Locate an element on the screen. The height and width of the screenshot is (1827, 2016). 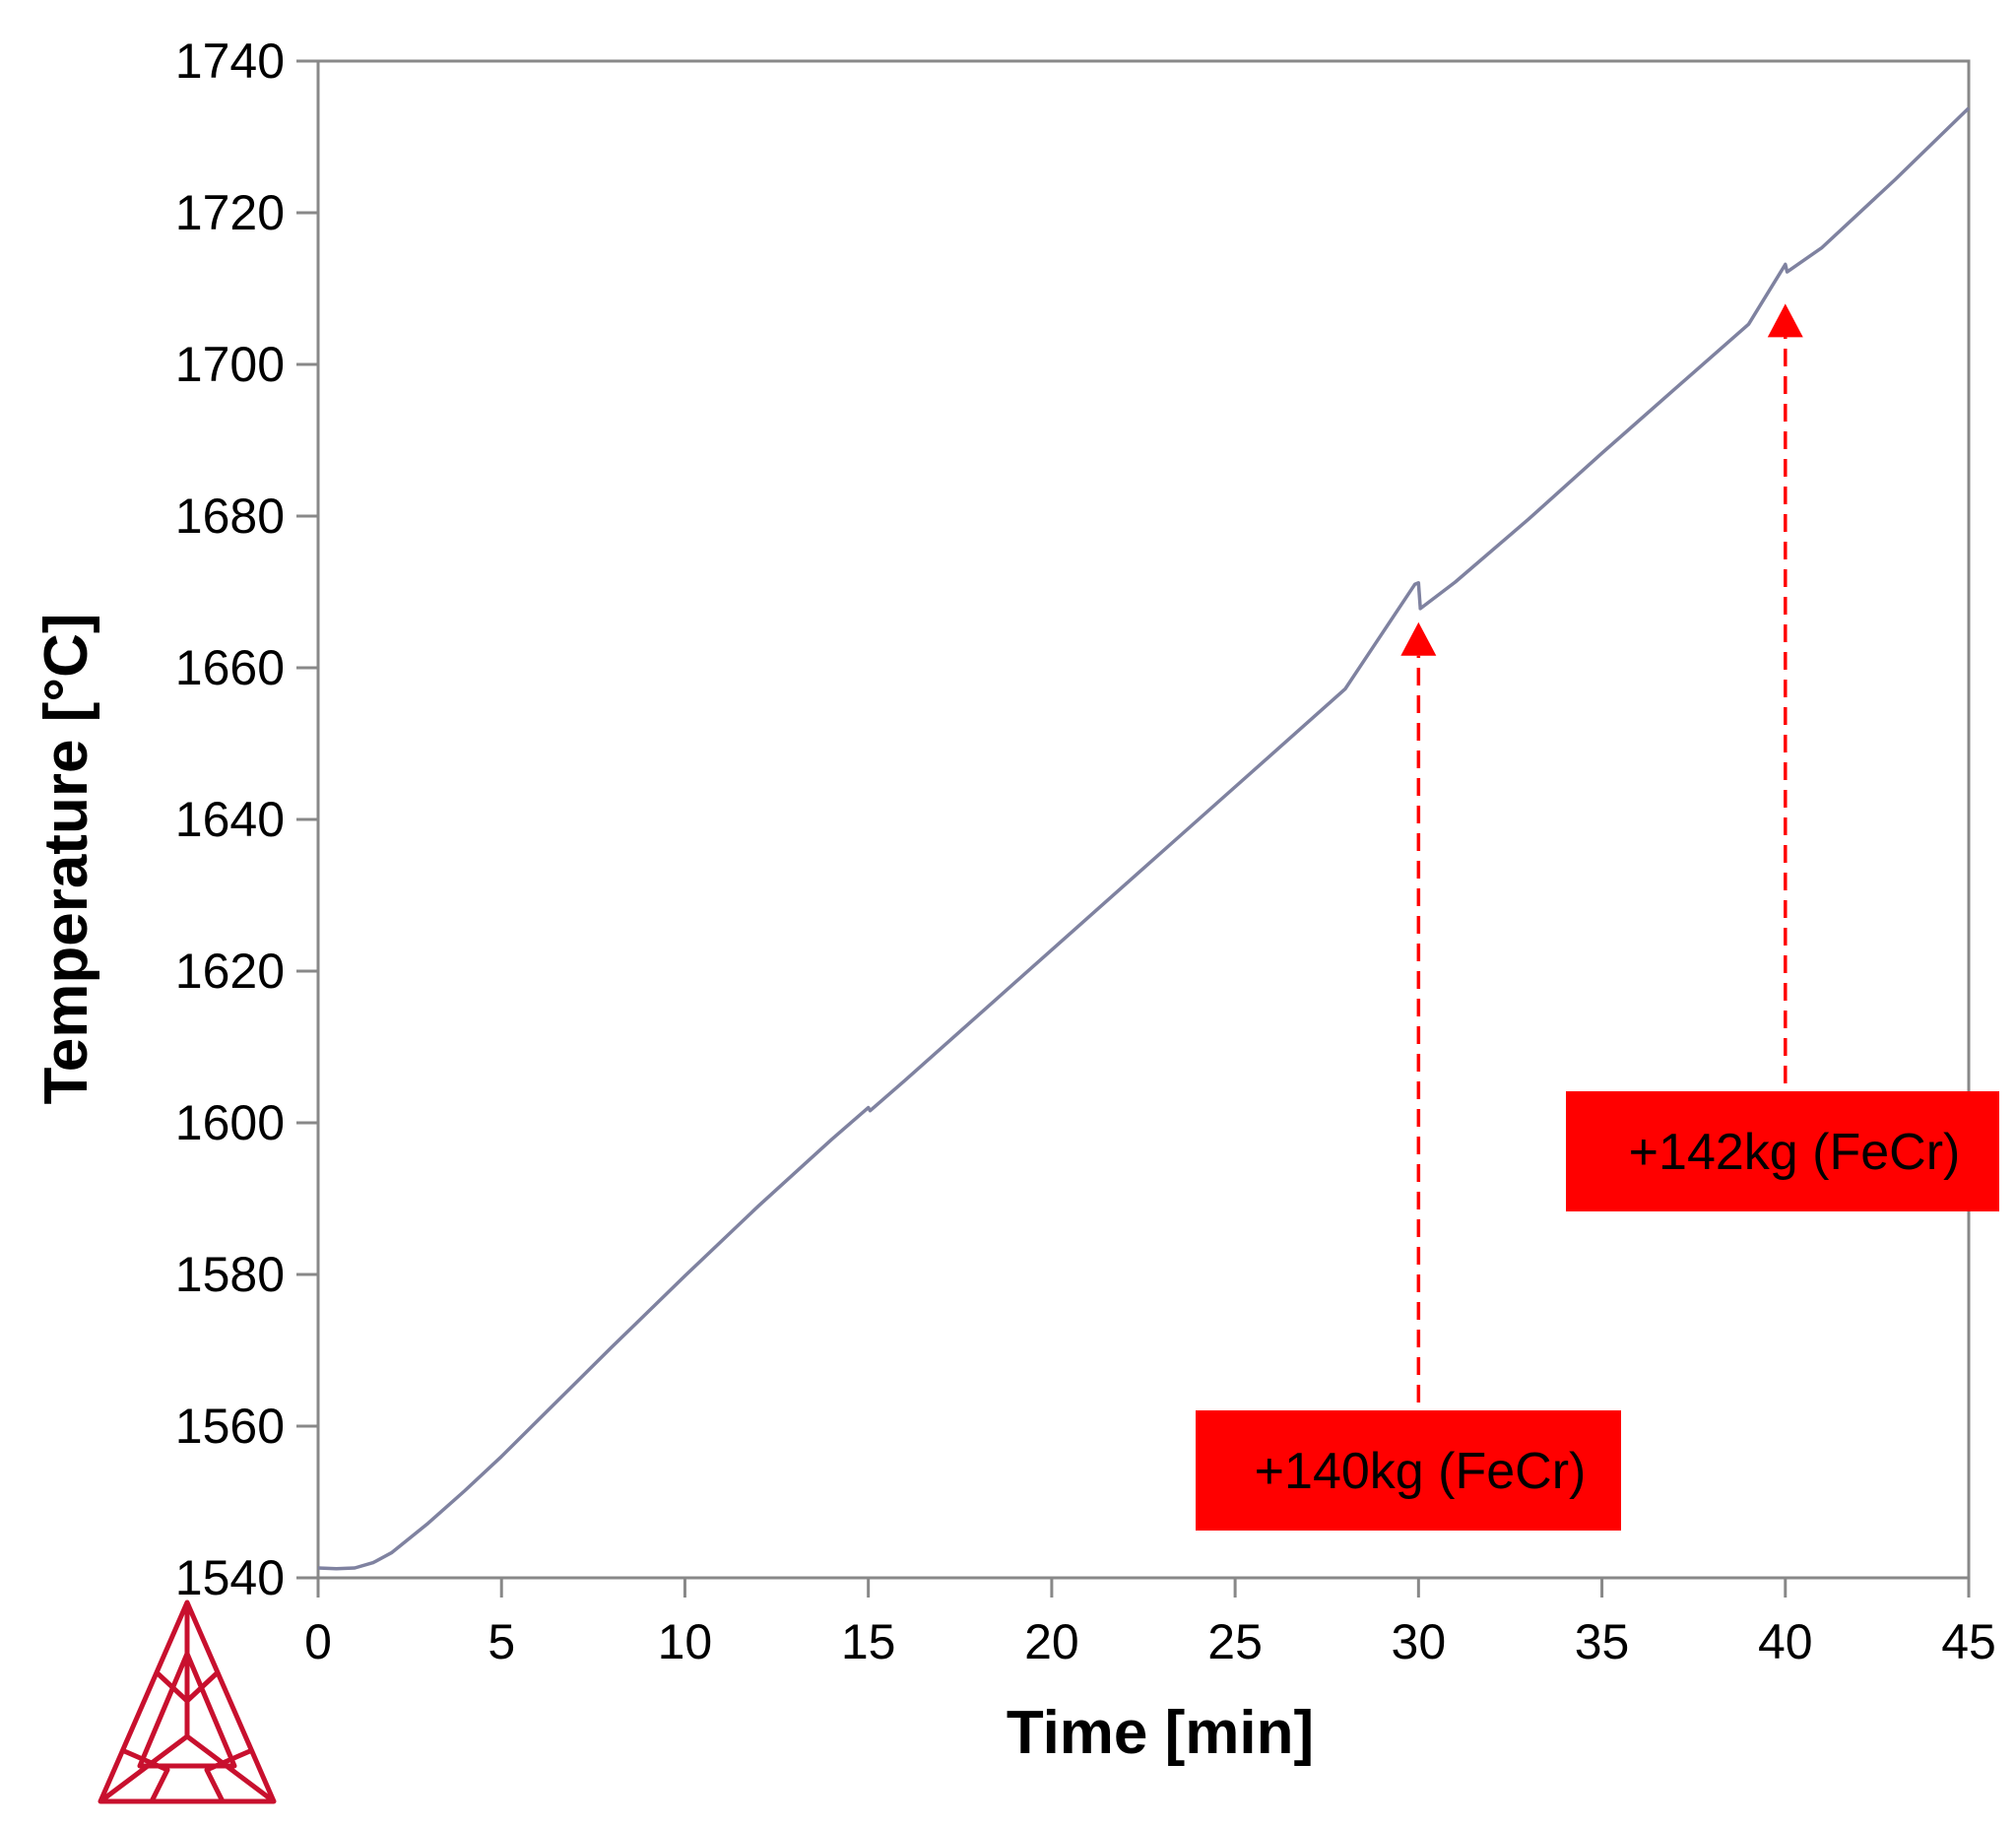
x-tick-label: 10 is located at coordinates (686, 1641).